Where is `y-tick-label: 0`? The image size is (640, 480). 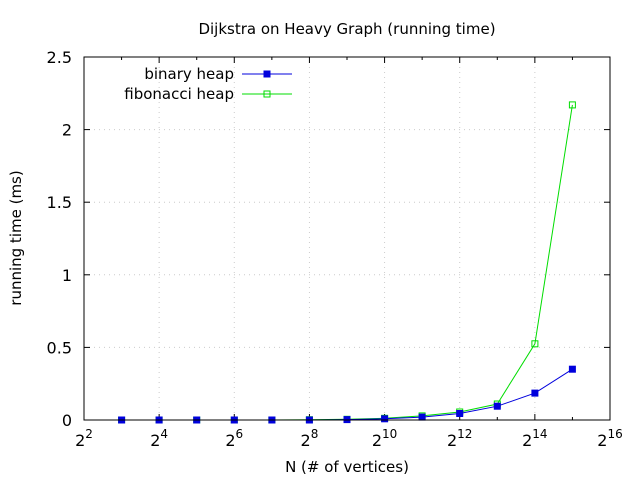 y-tick-label: 0 is located at coordinates (67, 420).